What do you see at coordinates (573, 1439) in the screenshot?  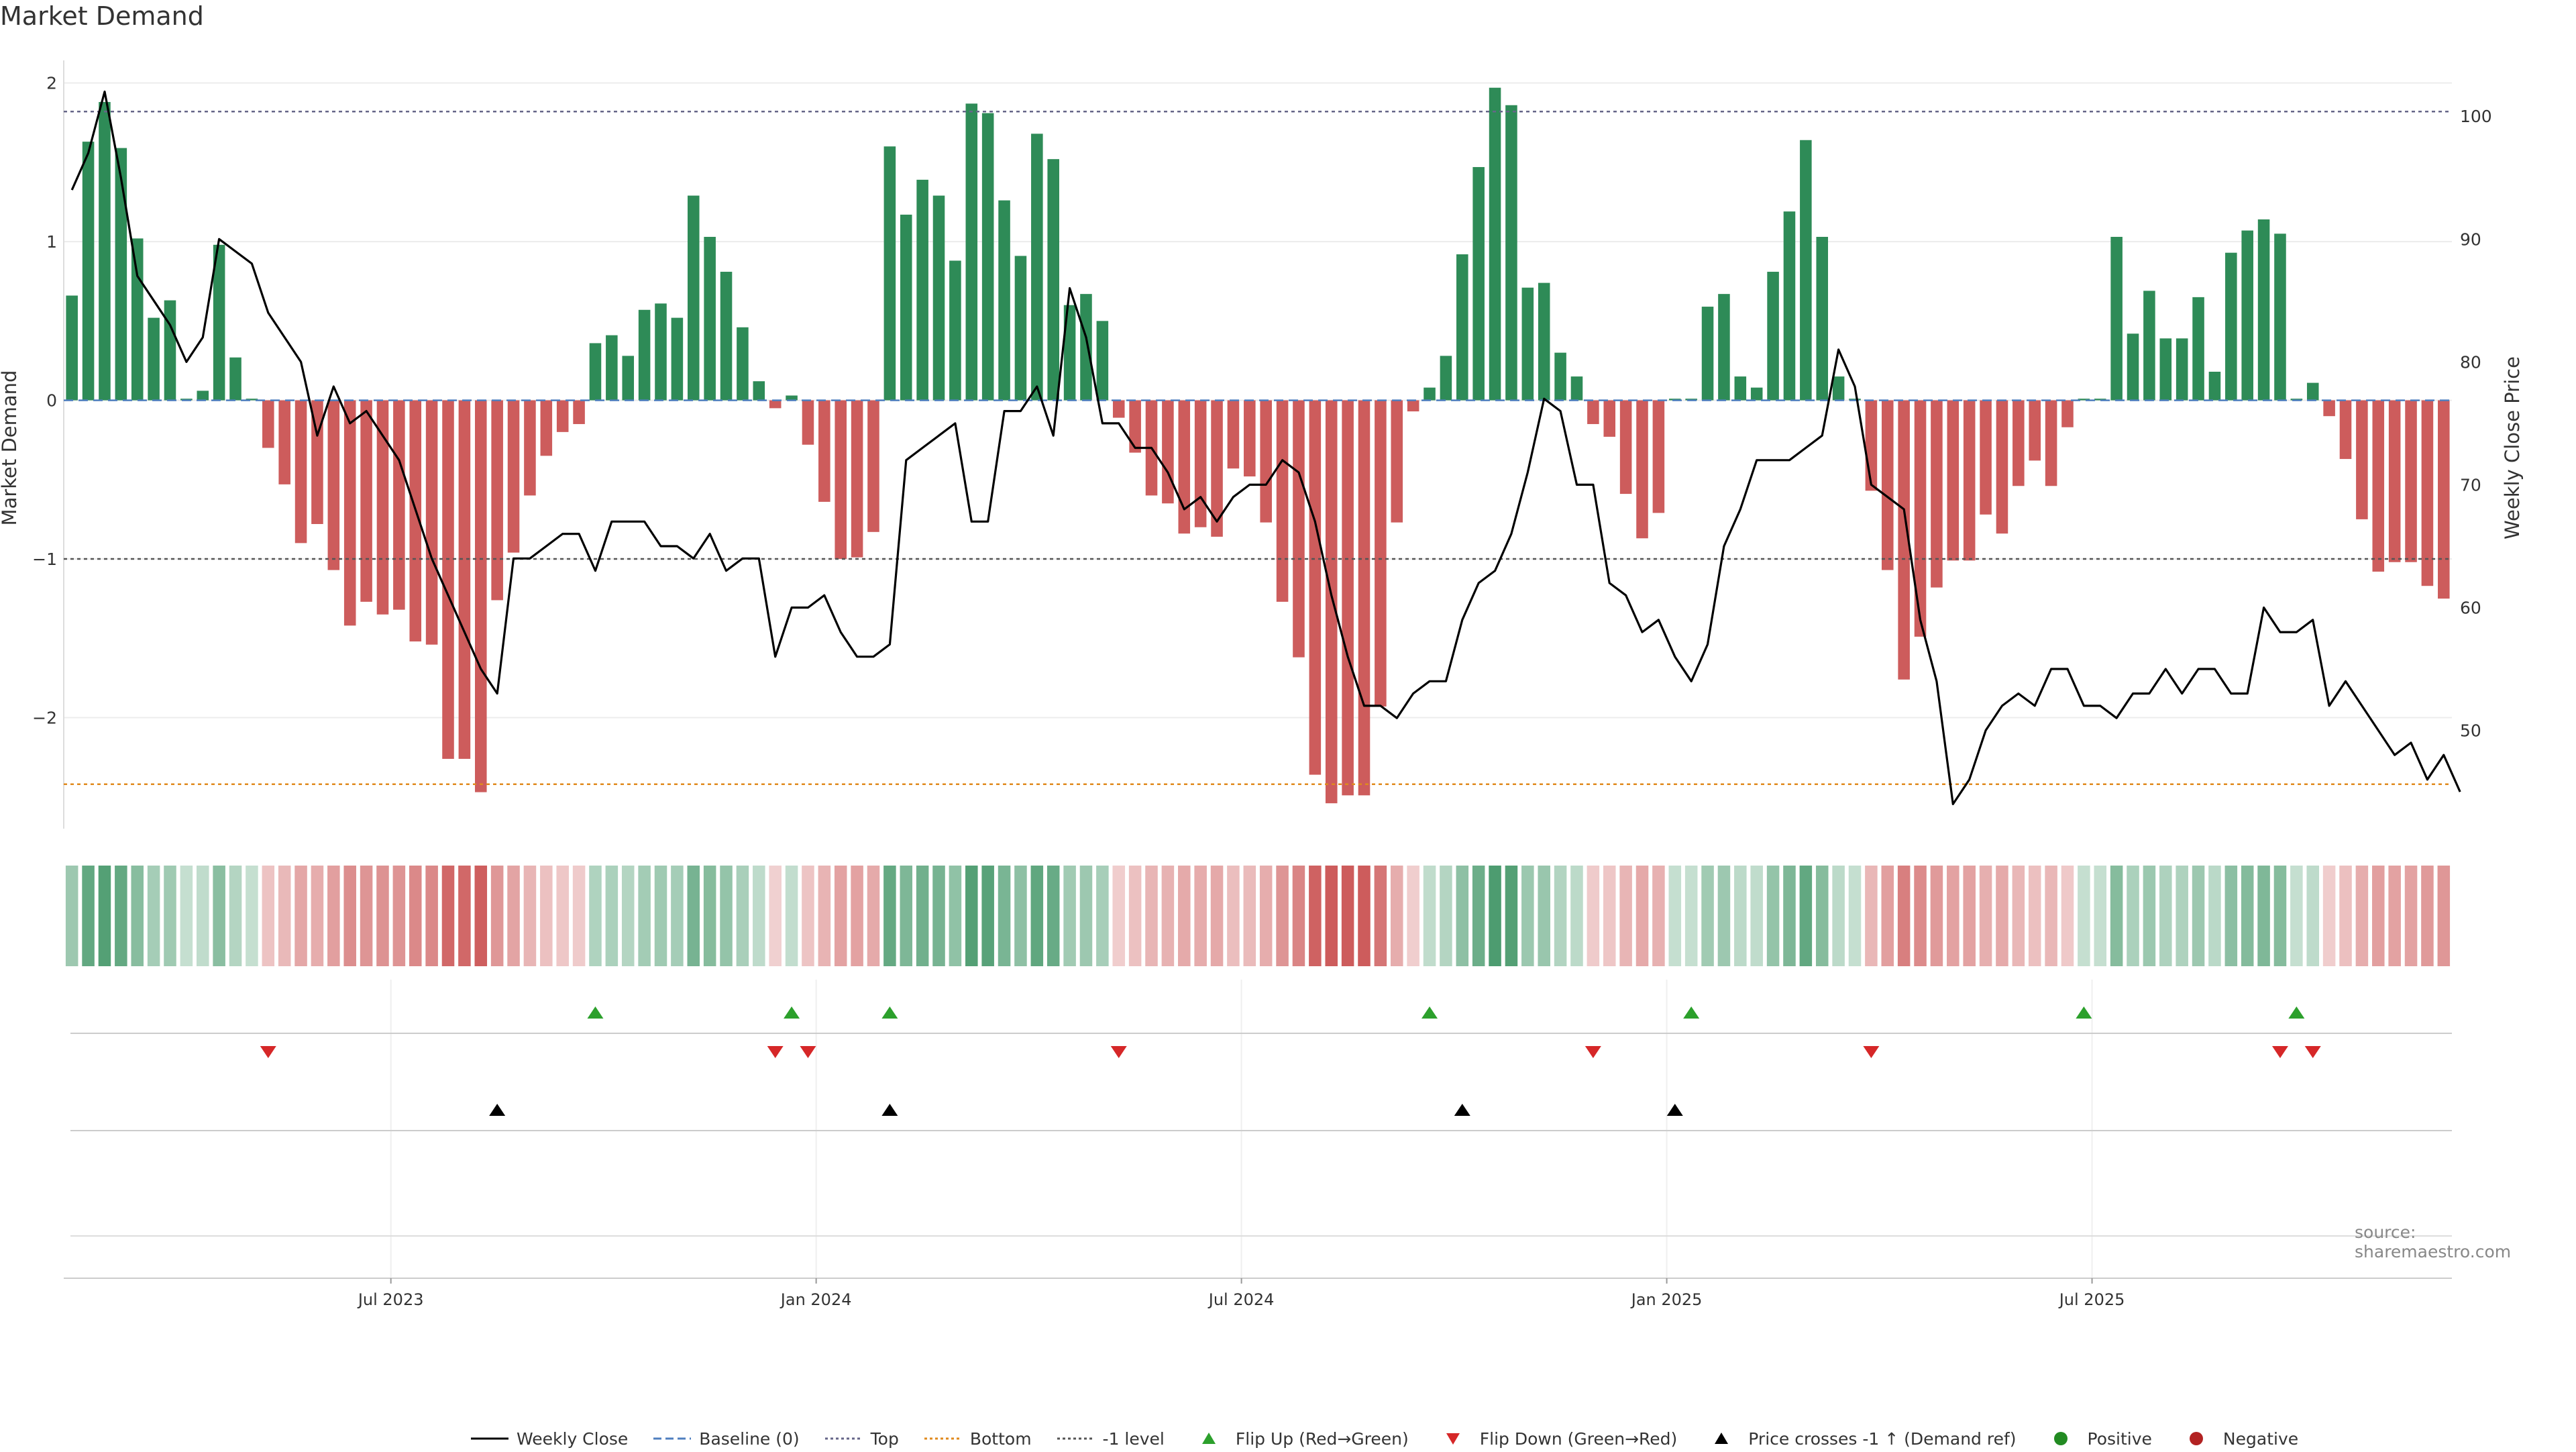 I see `legend-label: Weekly Close` at bounding box center [573, 1439].